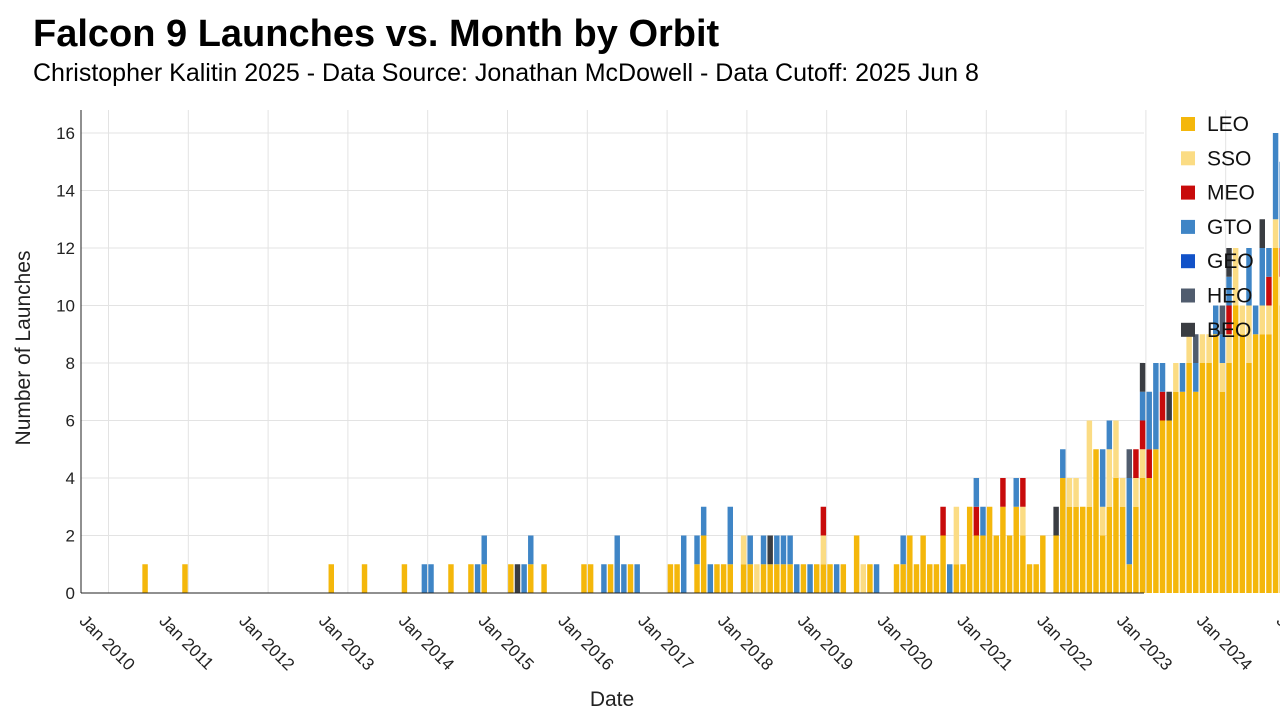 The width and height of the screenshot is (1280, 720). I want to click on x-tick-label: Jan 2021, so click(984, 642).